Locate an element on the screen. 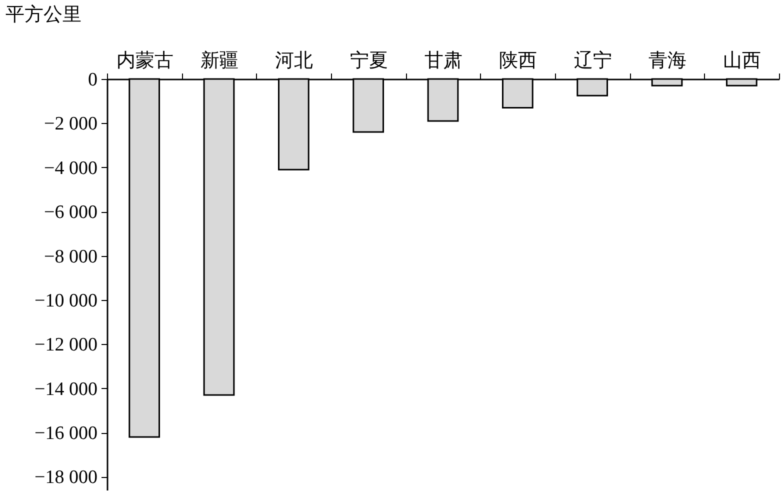 The width and height of the screenshot is (782, 496). y-tick-label: −4 000 is located at coordinates (71, 168).